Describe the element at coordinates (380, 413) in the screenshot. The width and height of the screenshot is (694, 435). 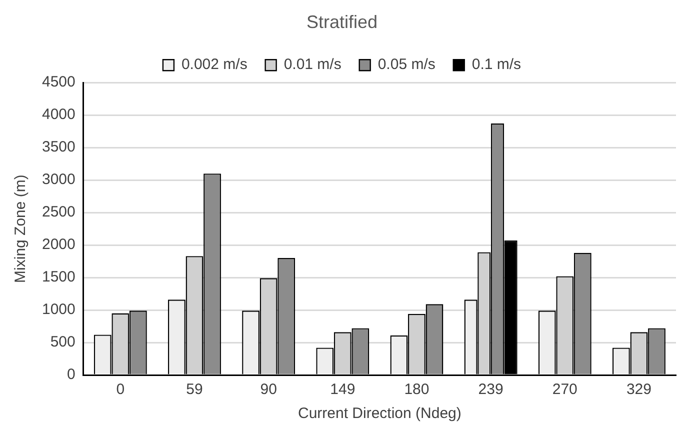
I see `x-axis-title: Current Direction (Ndeg)` at that location.